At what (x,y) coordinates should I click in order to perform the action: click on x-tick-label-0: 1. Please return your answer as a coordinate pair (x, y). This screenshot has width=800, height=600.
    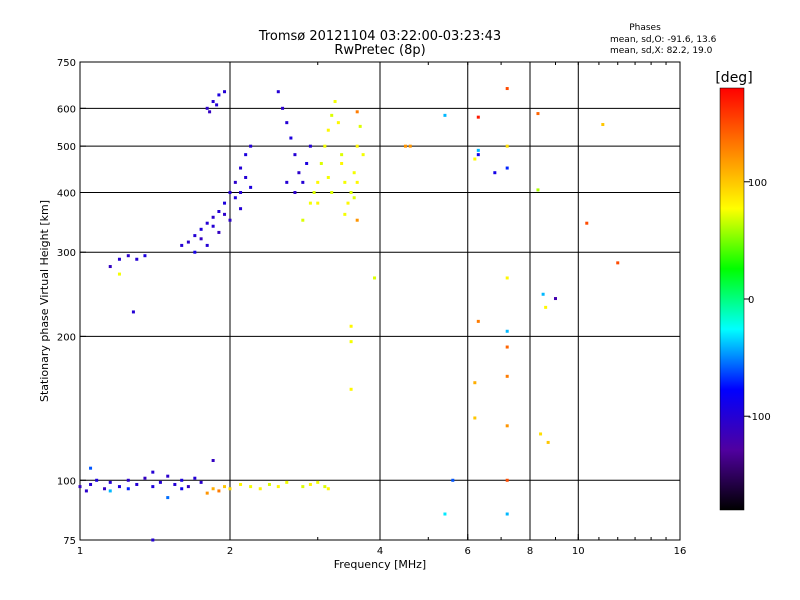
    Looking at the image, I should click on (80, 551).